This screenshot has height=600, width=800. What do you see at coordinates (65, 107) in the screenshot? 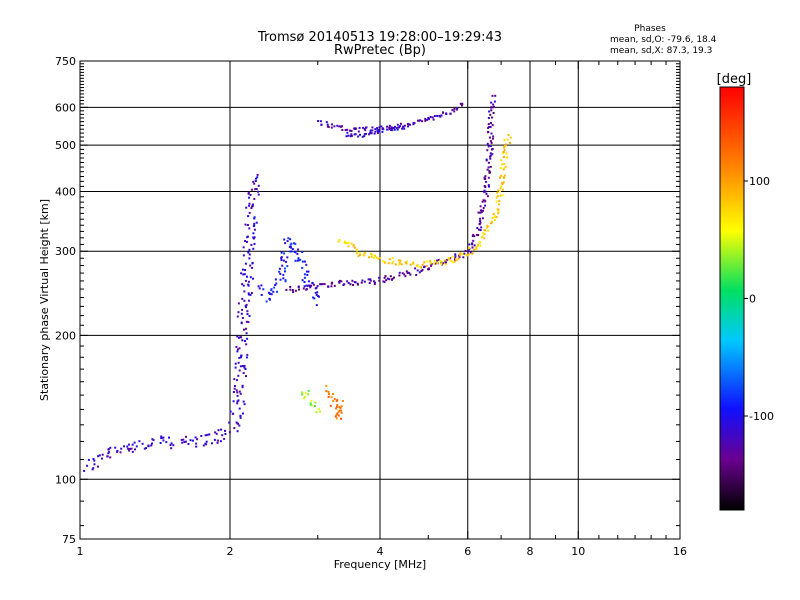
I see `y-tick-label: 600` at bounding box center [65, 107].